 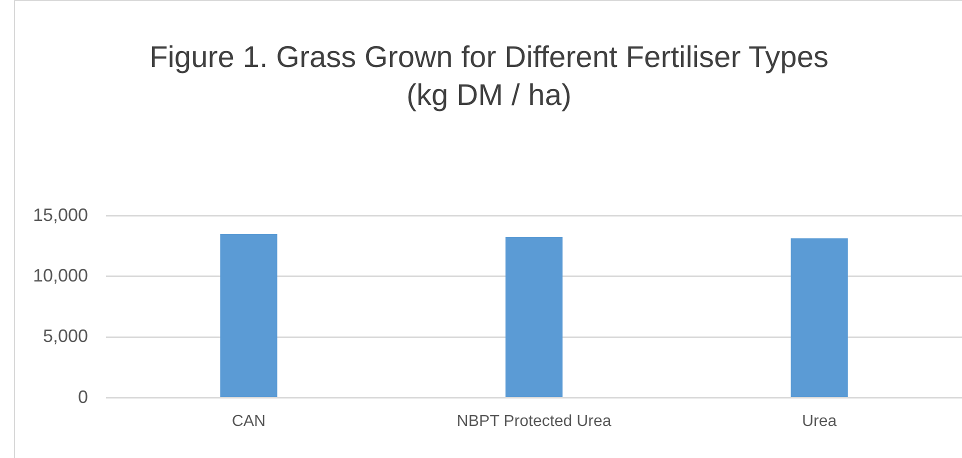 I want to click on x-tick-label: Urea, so click(x=819, y=421).